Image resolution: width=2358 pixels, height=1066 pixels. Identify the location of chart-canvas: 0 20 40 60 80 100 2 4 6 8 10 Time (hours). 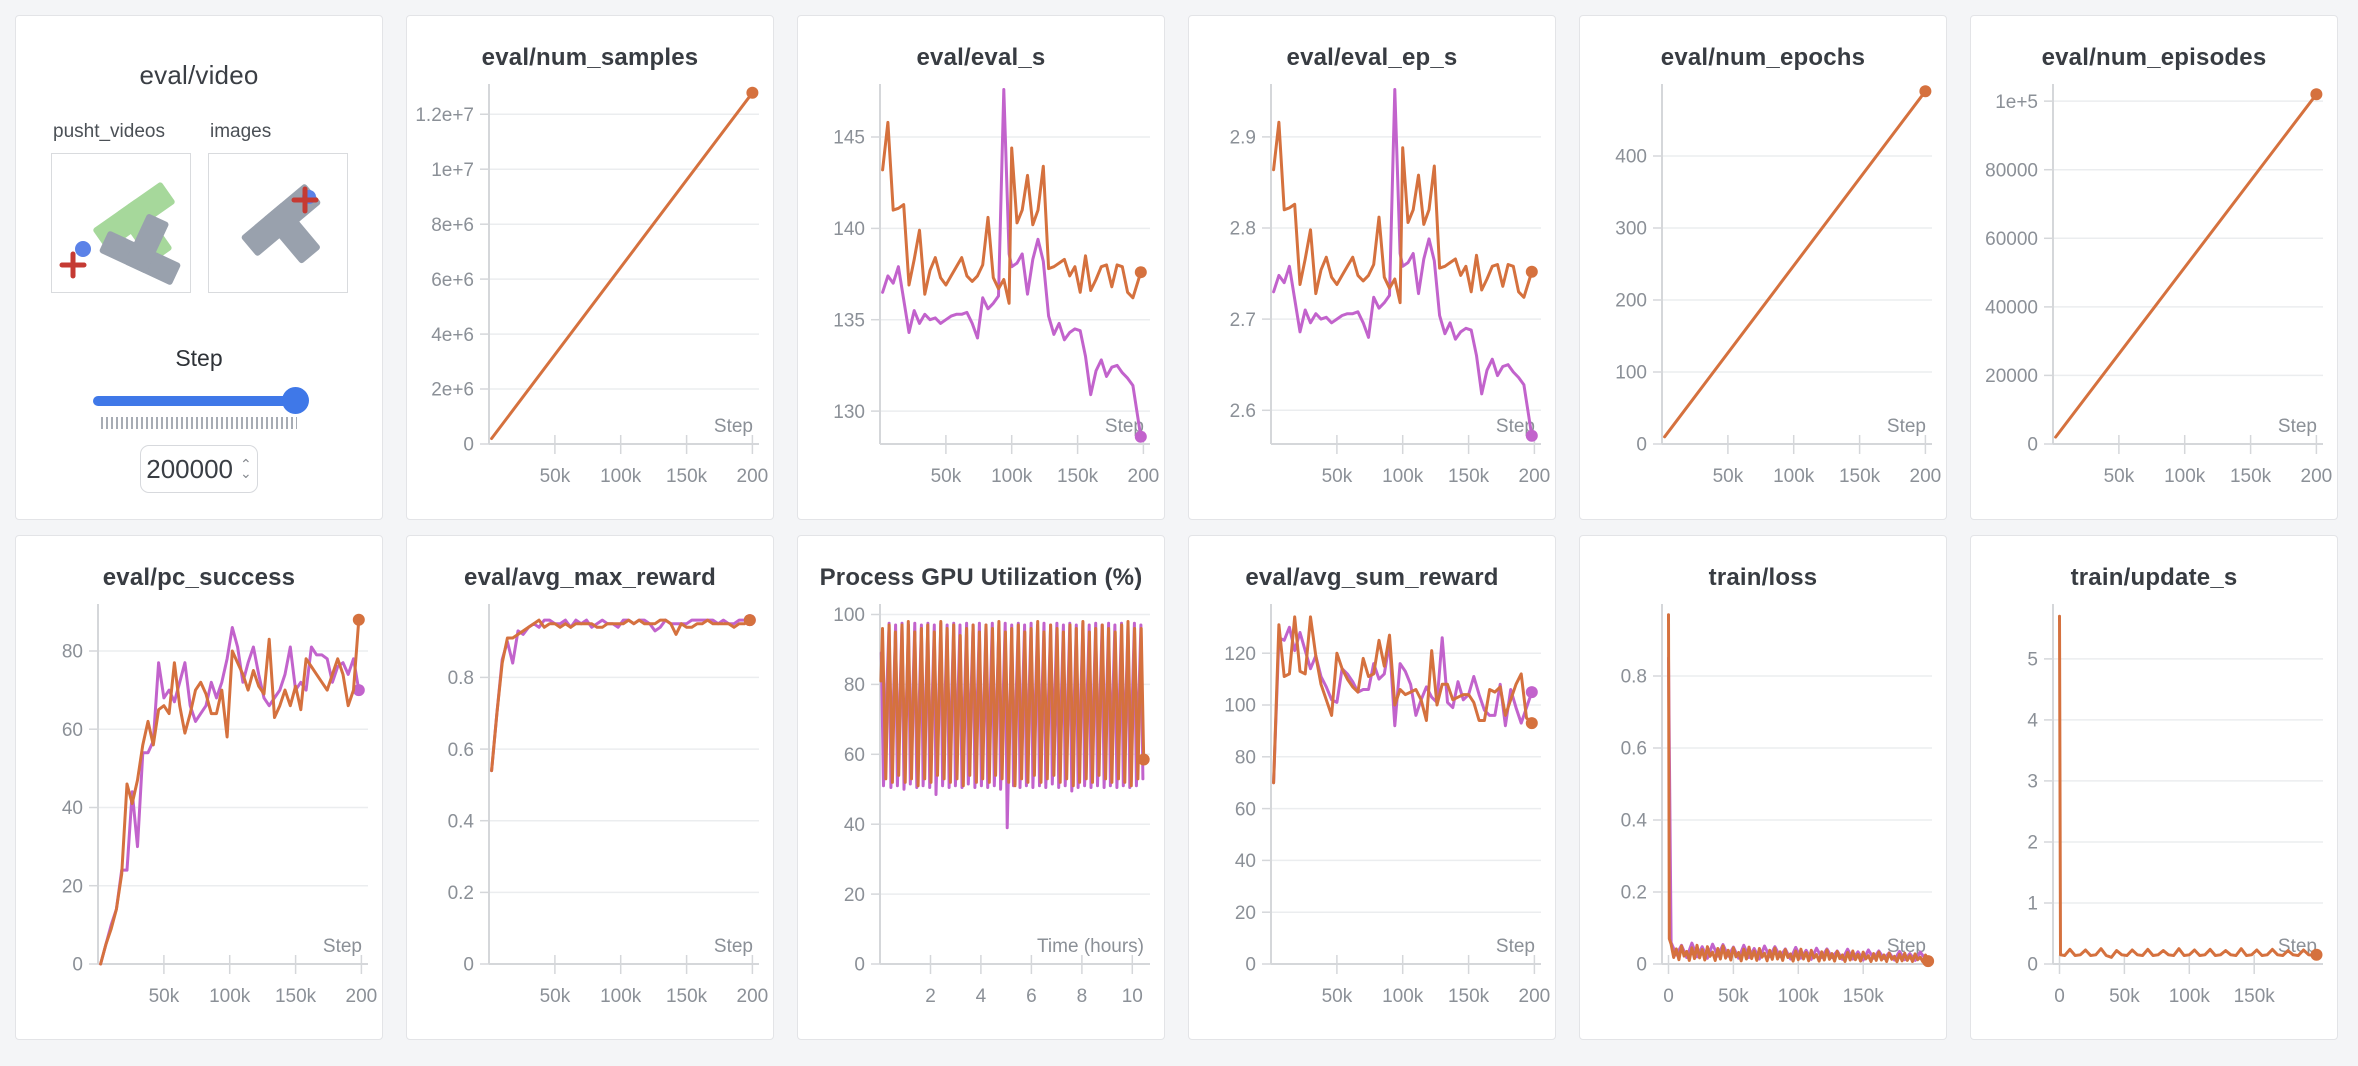
(981, 811).